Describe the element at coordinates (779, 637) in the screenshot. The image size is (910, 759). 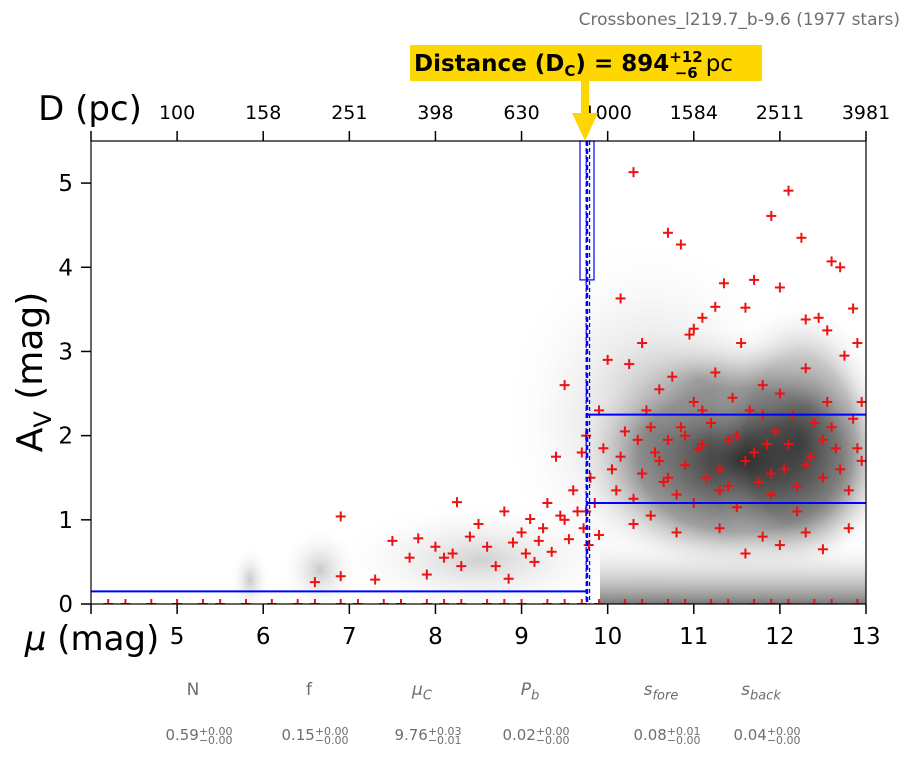
I see `x-tick-label: 12` at that location.